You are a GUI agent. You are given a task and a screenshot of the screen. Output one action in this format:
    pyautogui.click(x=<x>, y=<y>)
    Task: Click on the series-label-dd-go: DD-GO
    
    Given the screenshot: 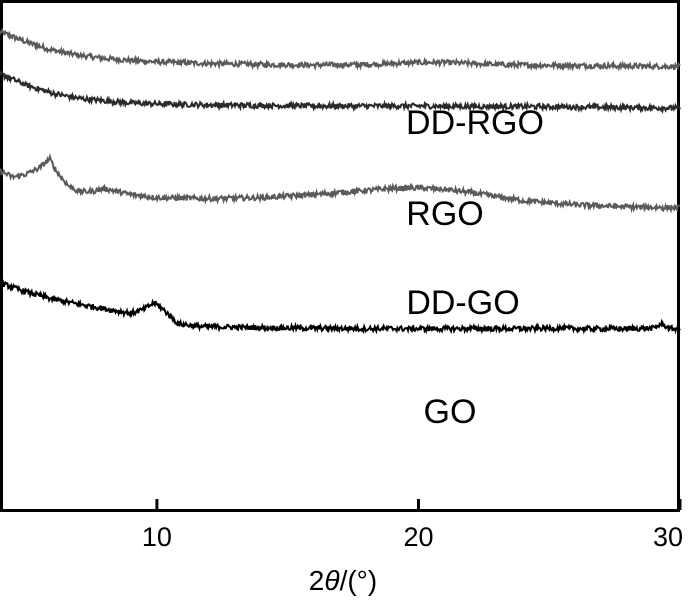 What is the action you would take?
    pyautogui.click(x=462, y=303)
    